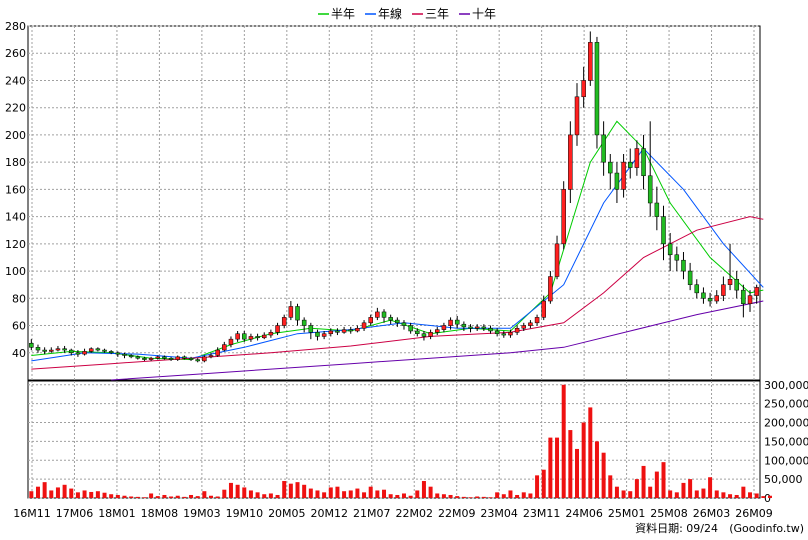  I want to click on x-tick-label: 23M04, so click(499, 513).